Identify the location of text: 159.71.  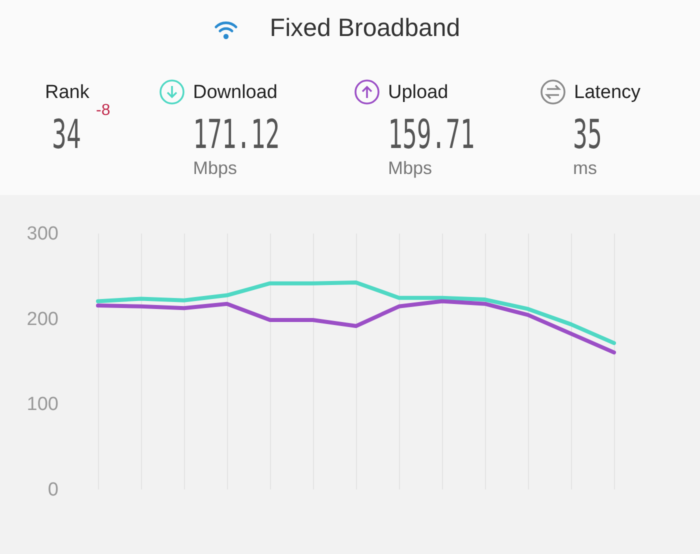
(431, 135).